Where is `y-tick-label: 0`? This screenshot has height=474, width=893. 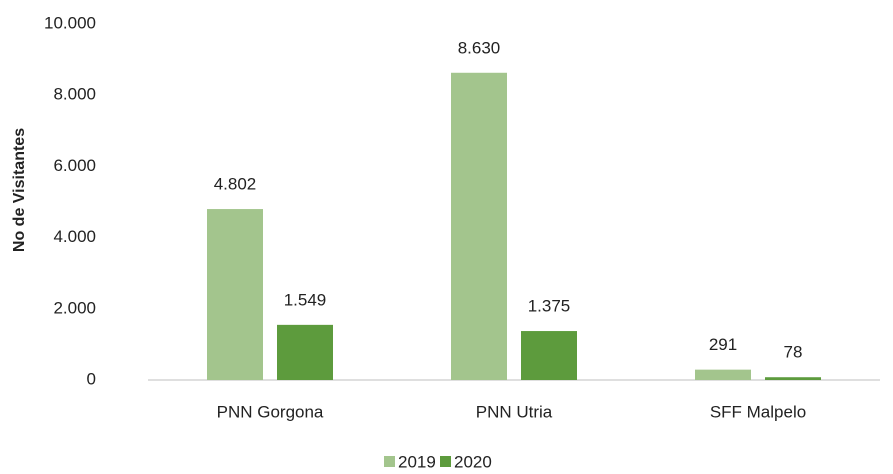 y-tick-label: 0 is located at coordinates (91, 378).